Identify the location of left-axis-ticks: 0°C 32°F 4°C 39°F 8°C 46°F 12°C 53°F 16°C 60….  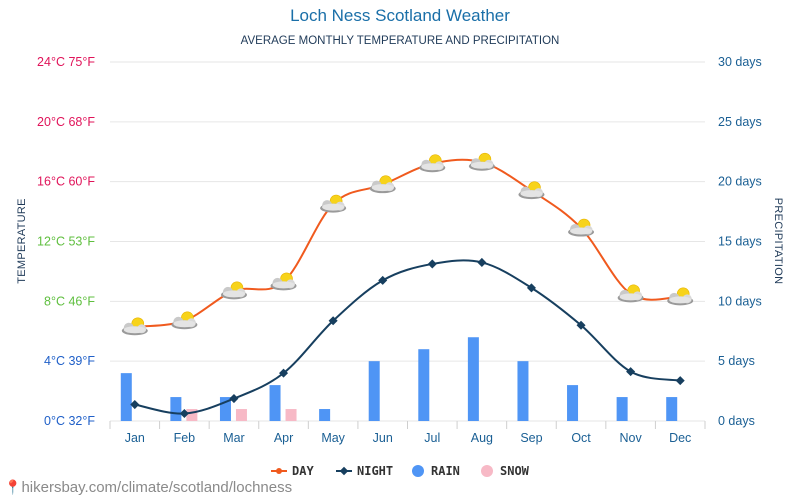
(66, 241).